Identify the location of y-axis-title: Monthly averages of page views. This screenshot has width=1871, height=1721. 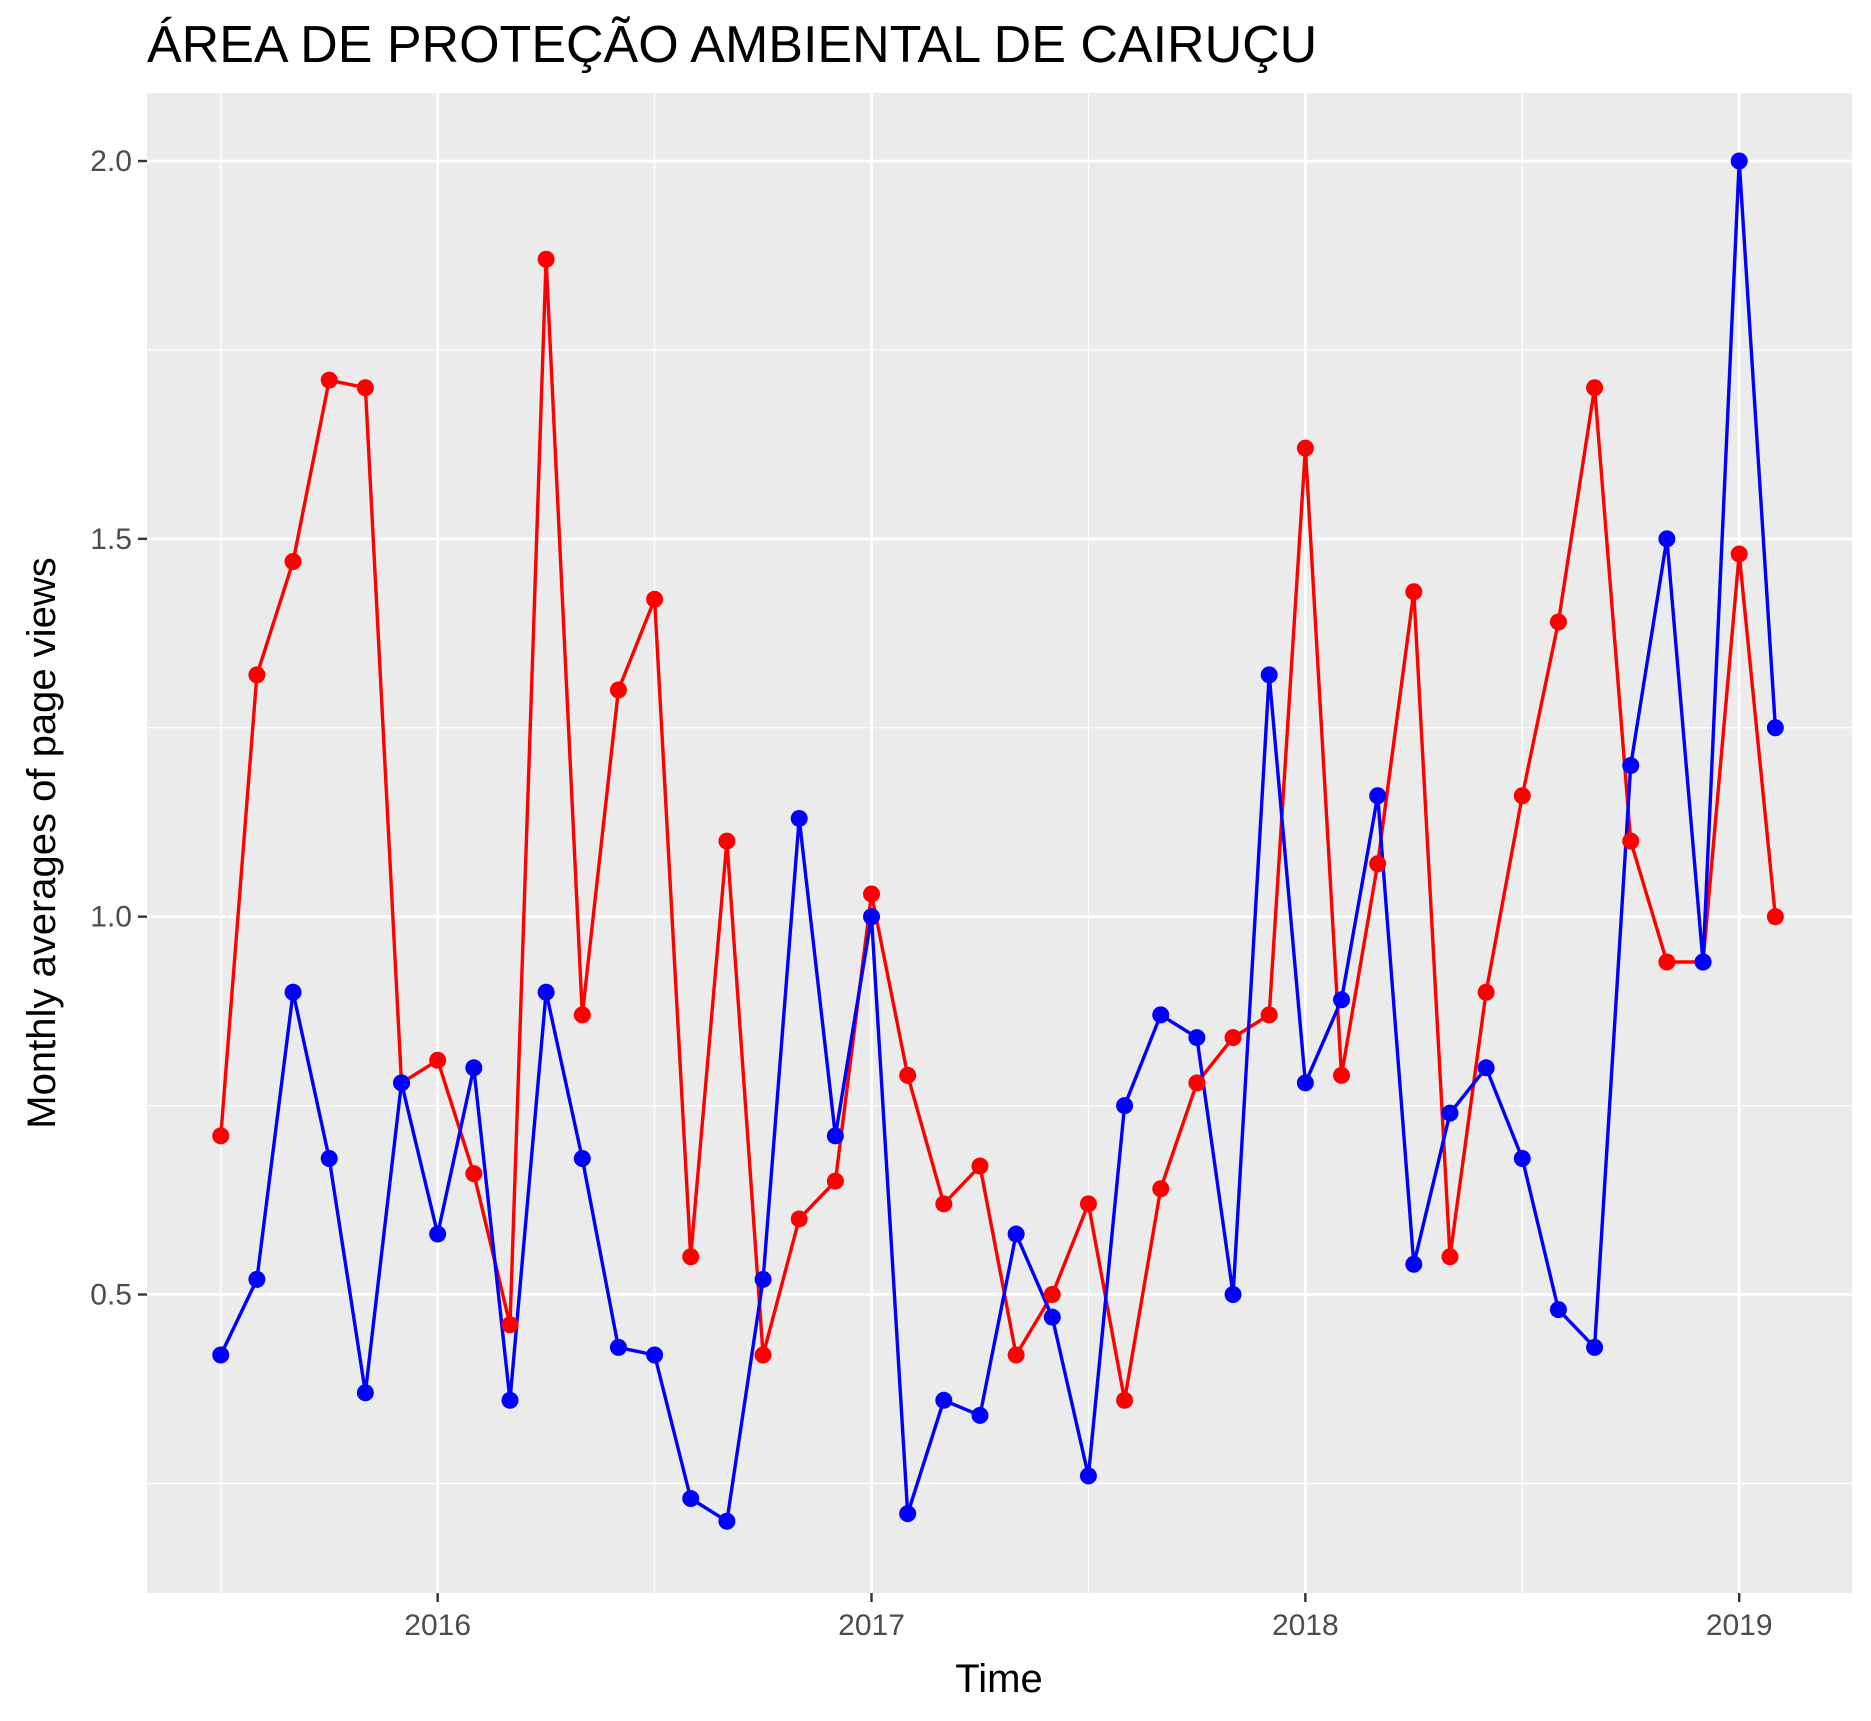
(42, 842).